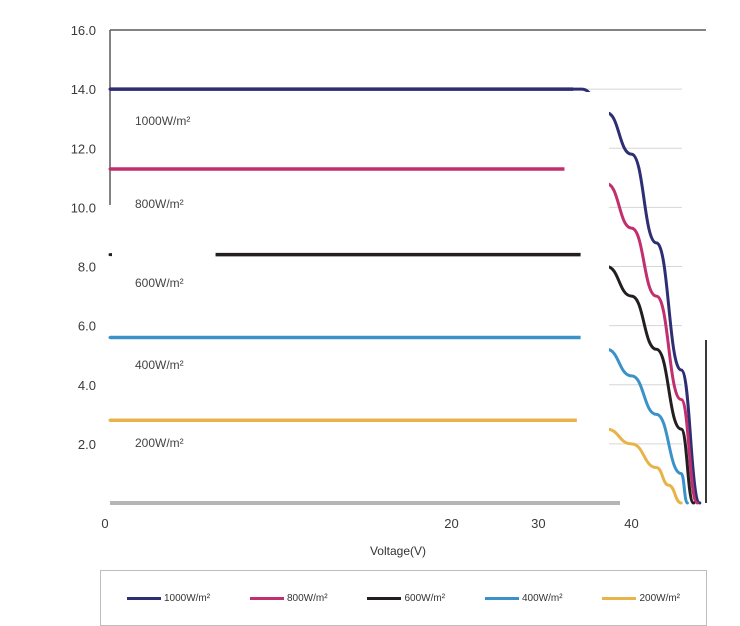 The image size is (740, 626). I want to click on legend-item: 1000W/m², so click(168, 598).